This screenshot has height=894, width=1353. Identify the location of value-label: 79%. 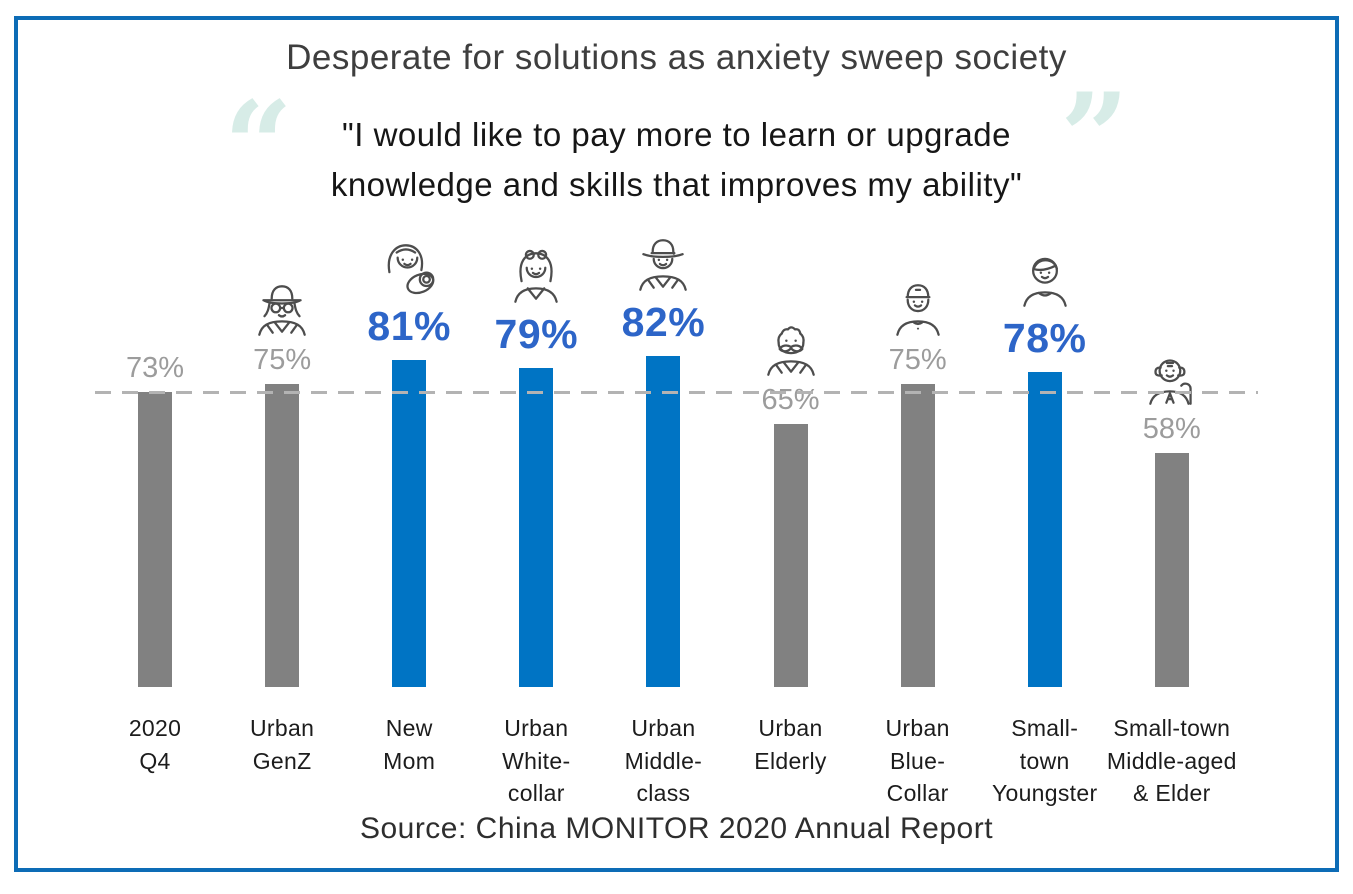
(536, 334).